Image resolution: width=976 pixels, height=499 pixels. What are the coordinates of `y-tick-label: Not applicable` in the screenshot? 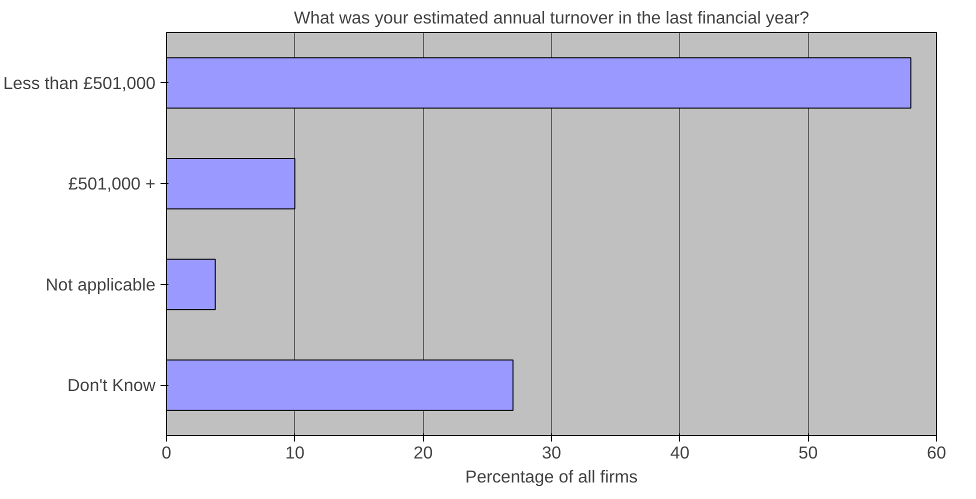 It's located at (101, 284).